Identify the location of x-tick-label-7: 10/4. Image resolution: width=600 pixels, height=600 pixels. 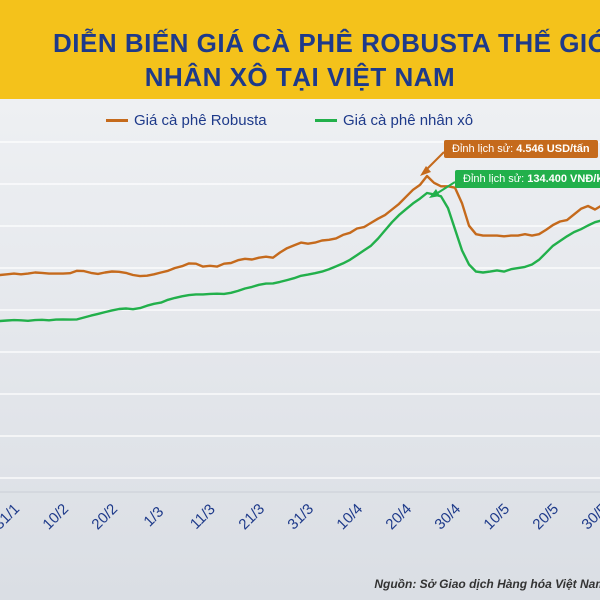
(349, 516).